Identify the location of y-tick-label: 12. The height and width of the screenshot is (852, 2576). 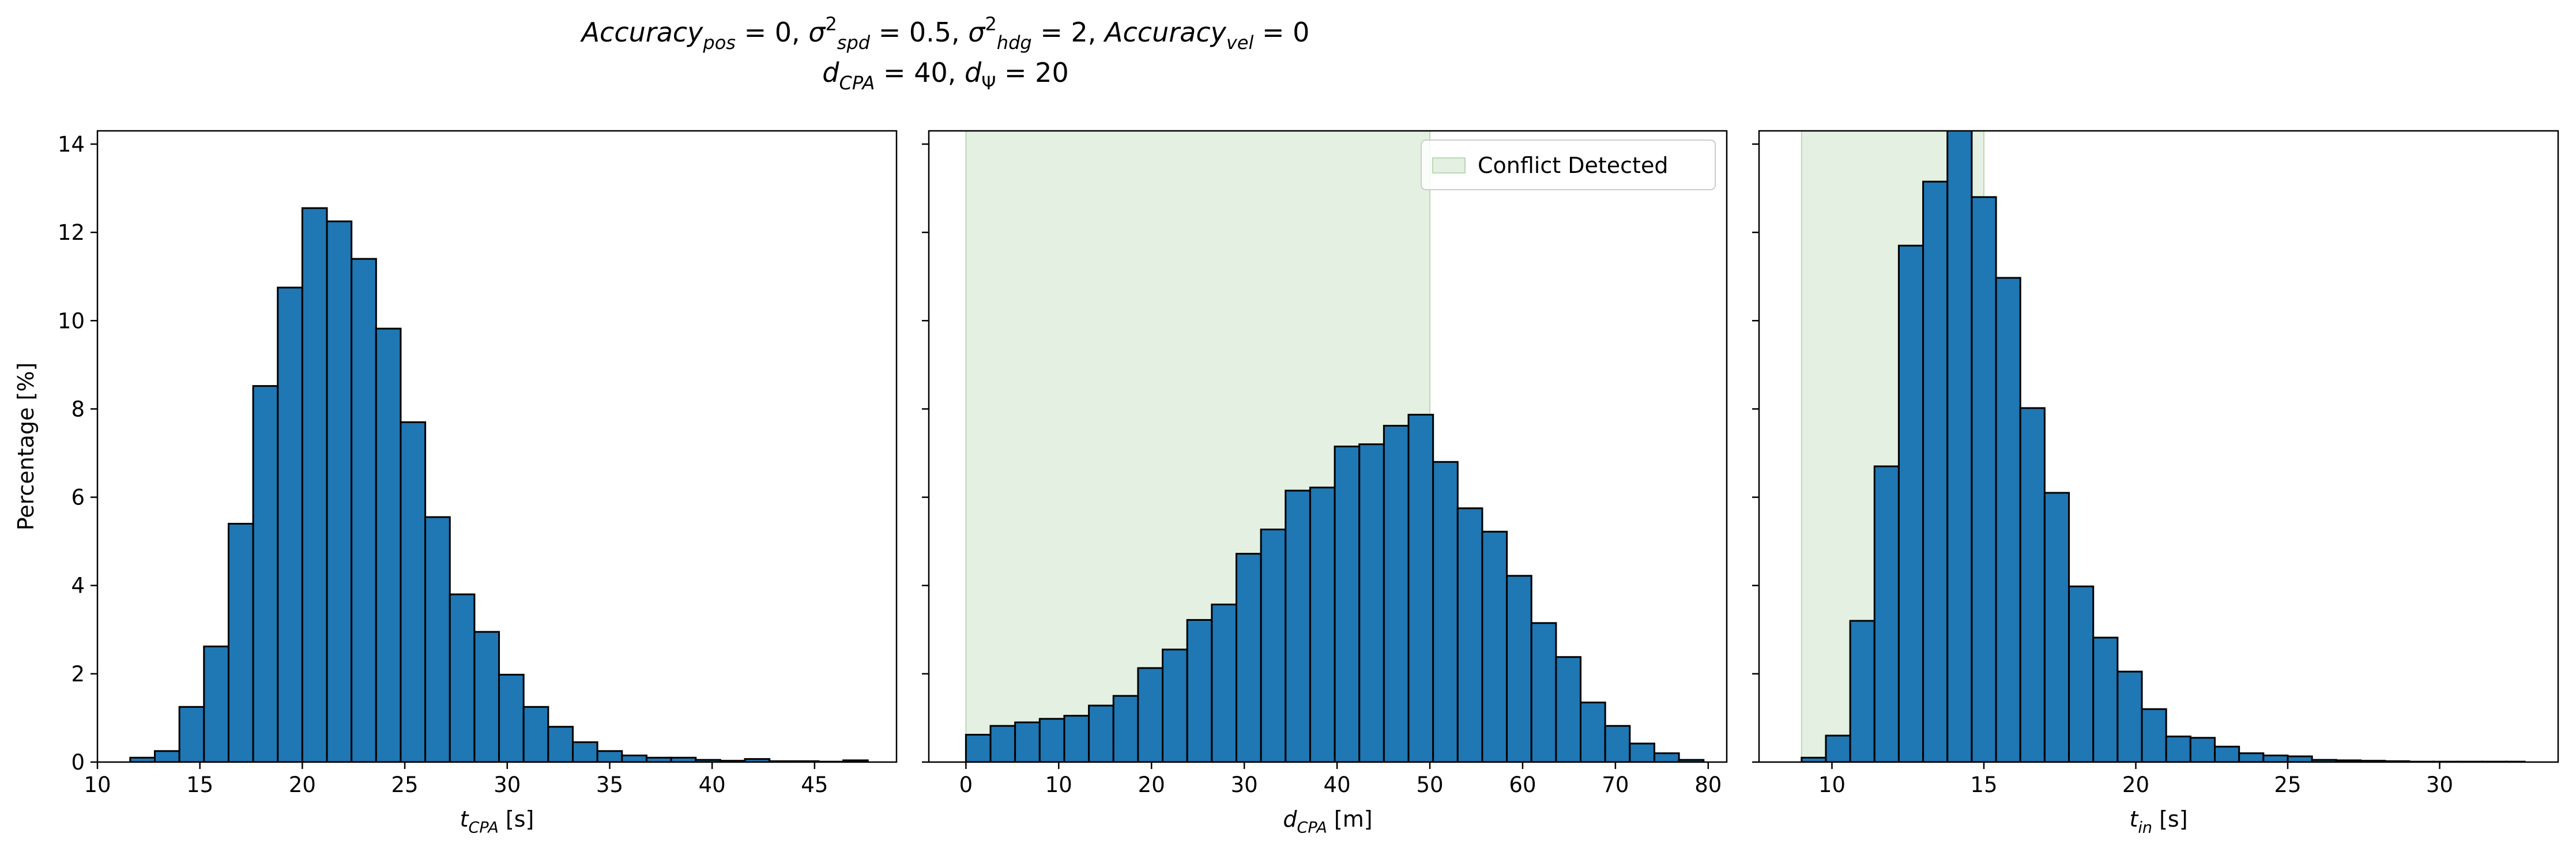
(71, 233).